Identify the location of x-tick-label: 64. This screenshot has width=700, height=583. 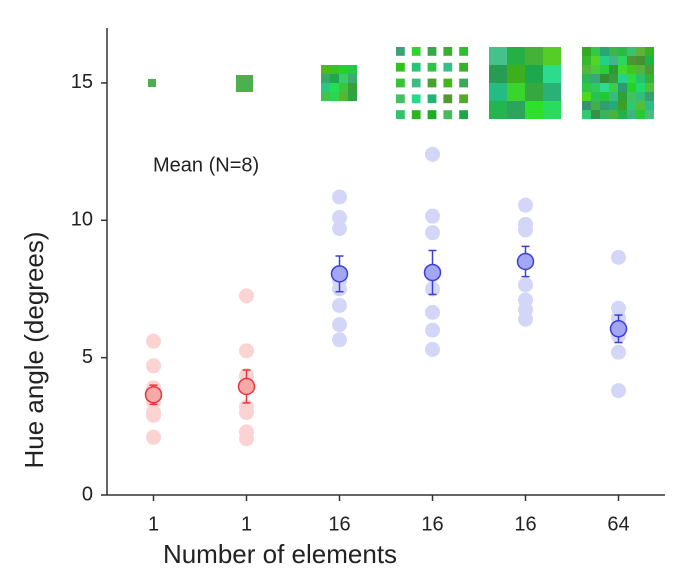
(618, 524).